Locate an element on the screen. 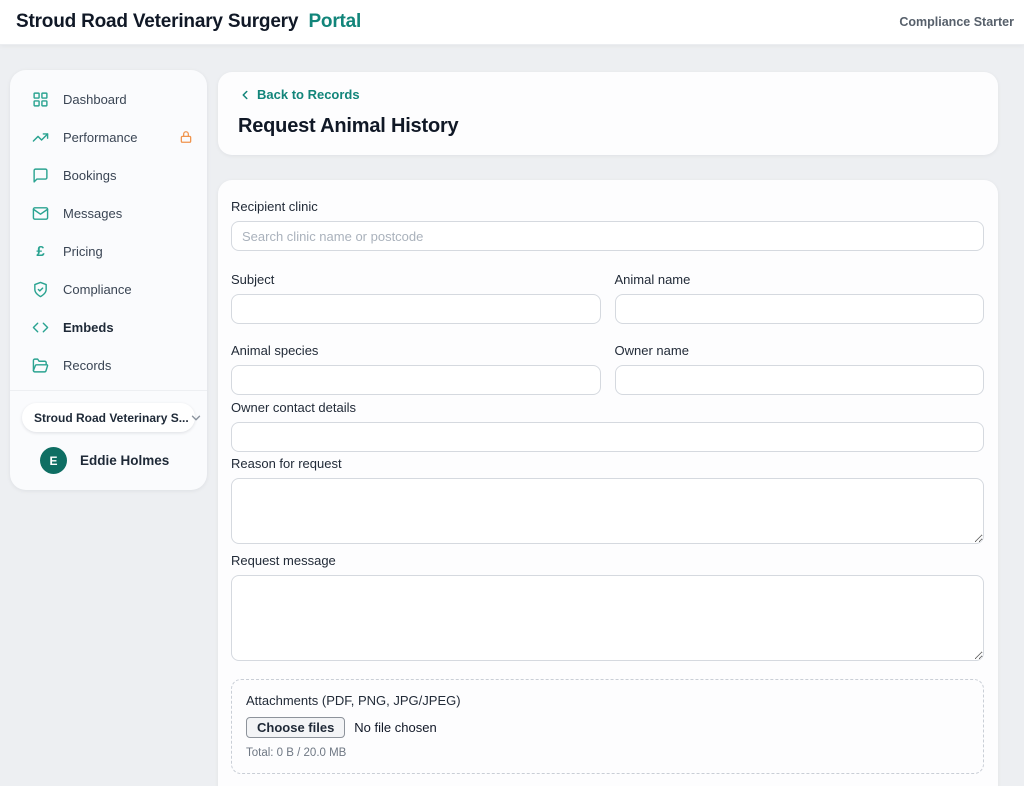  folder-open-icon is located at coordinates (40, 365).